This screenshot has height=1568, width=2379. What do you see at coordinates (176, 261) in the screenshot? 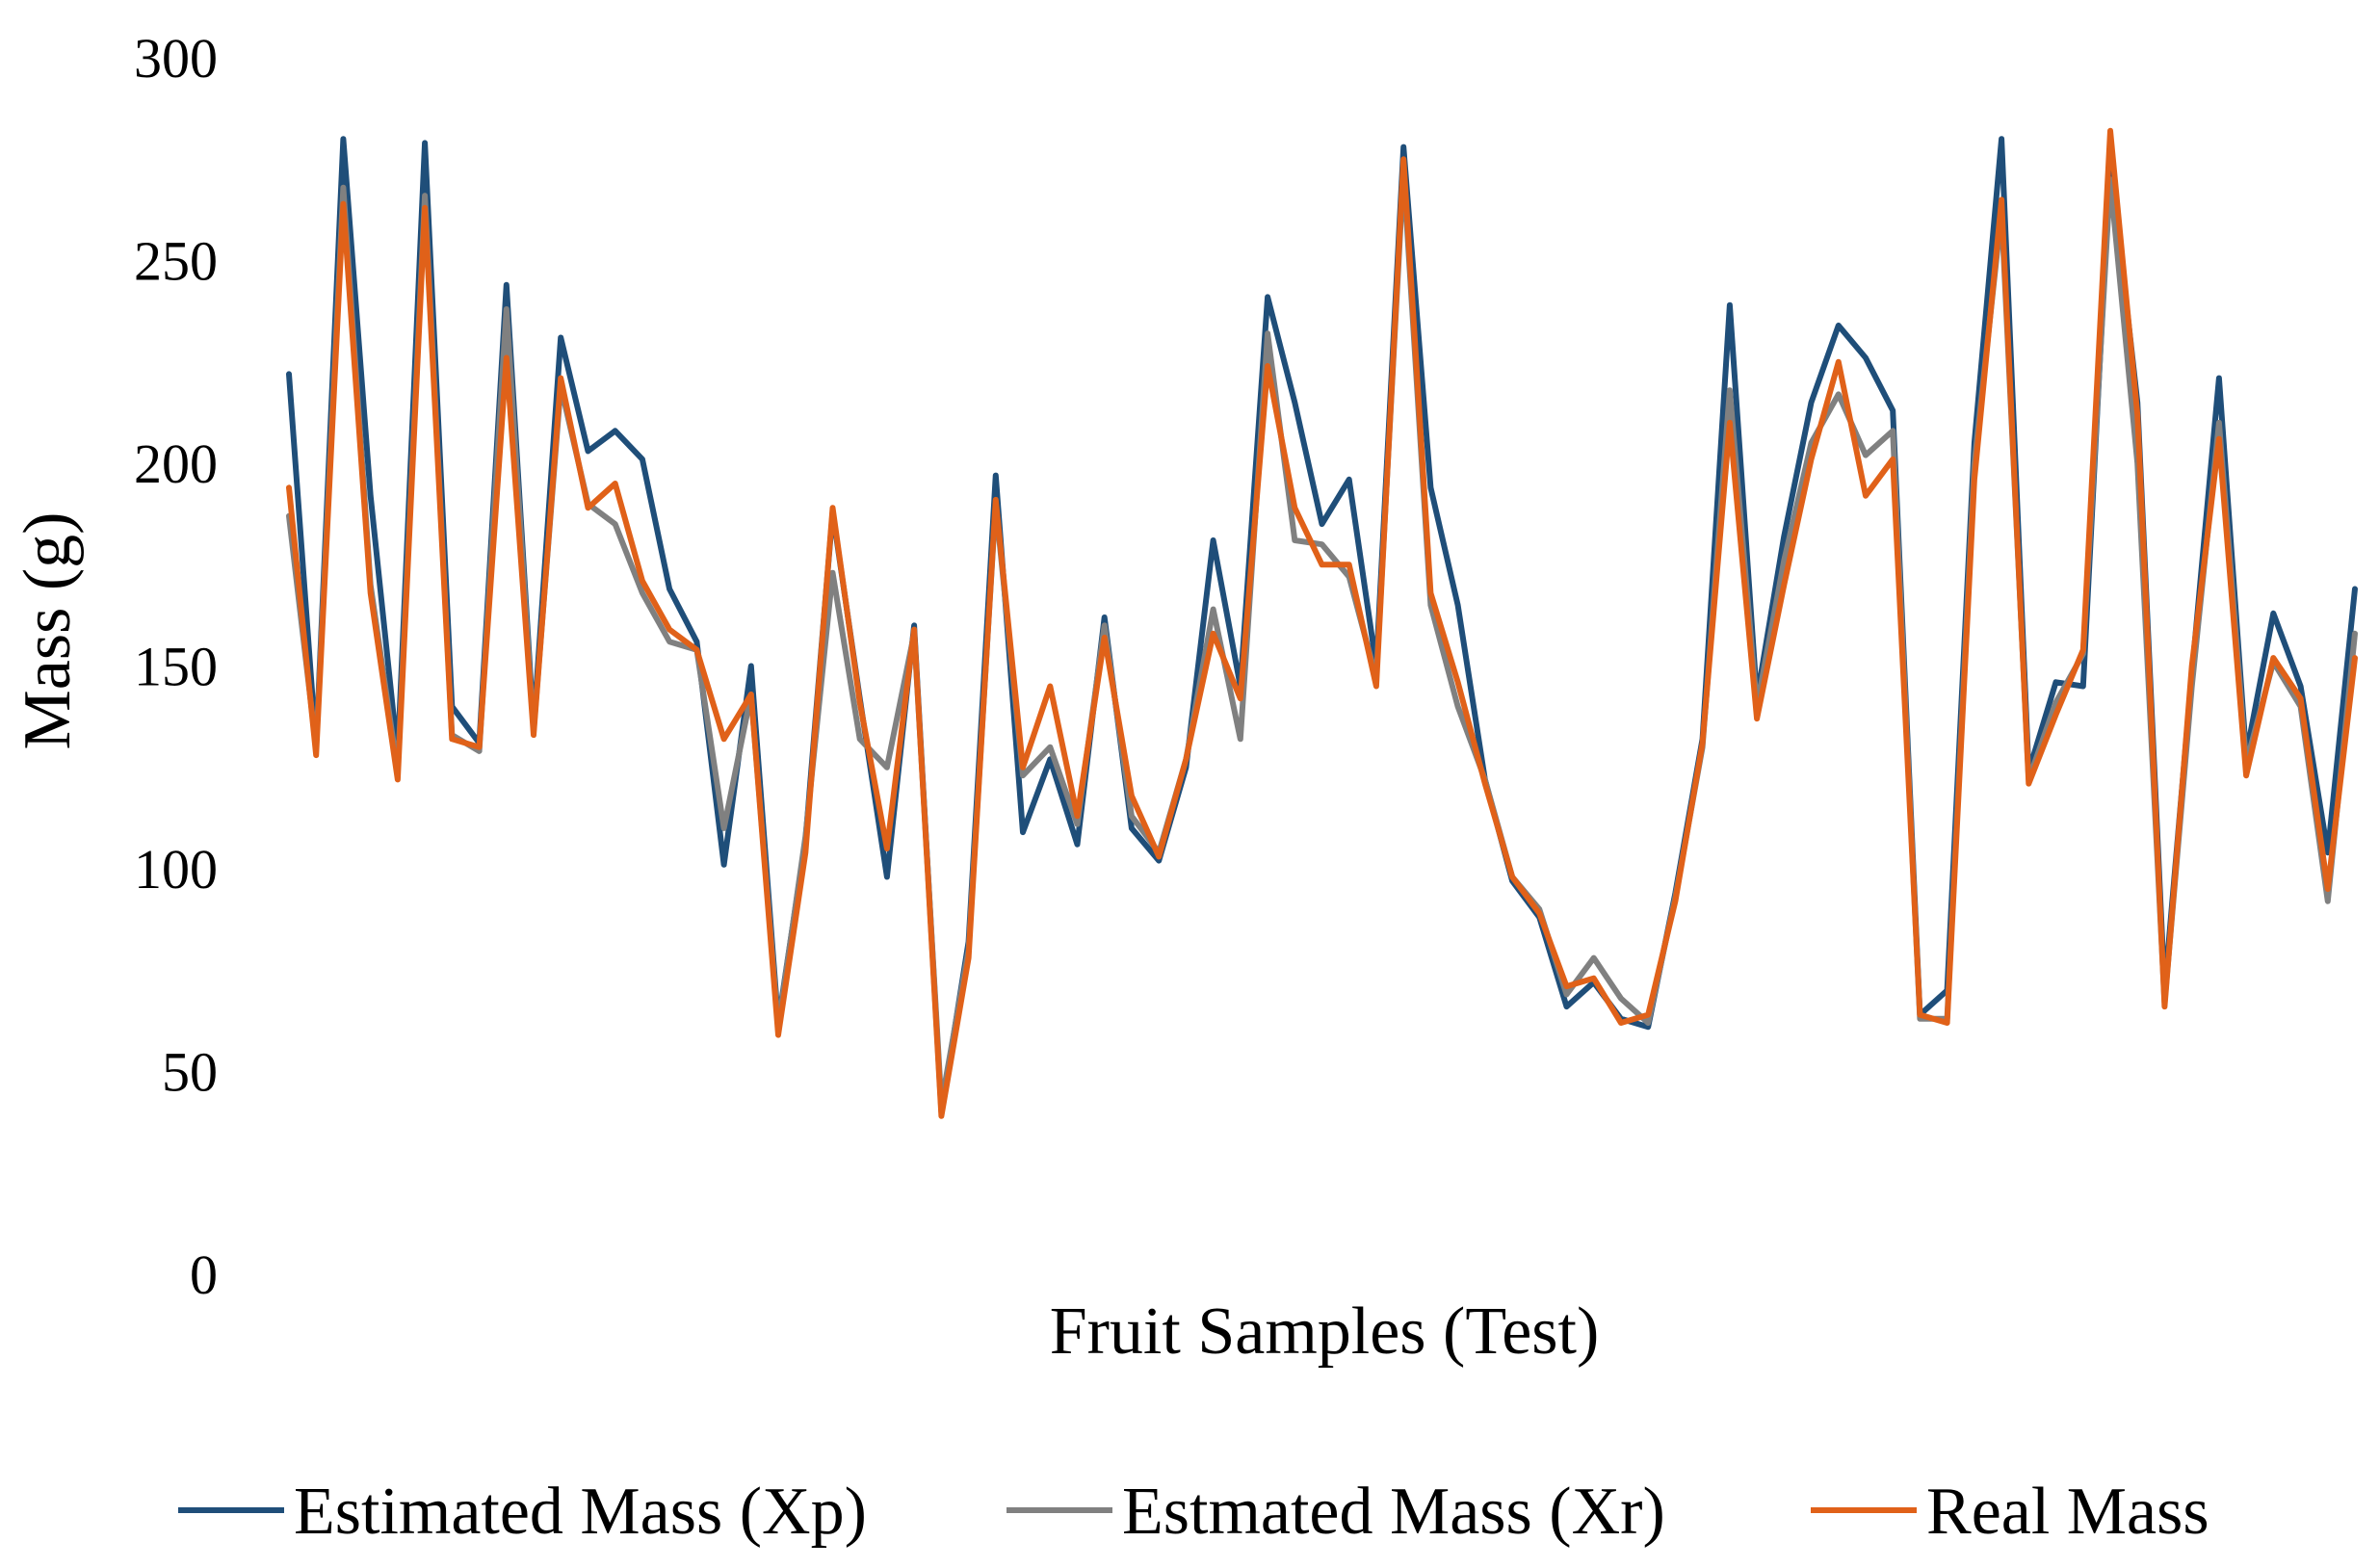
I see `y-tick-label: 250` at bounding box center [176, 261].